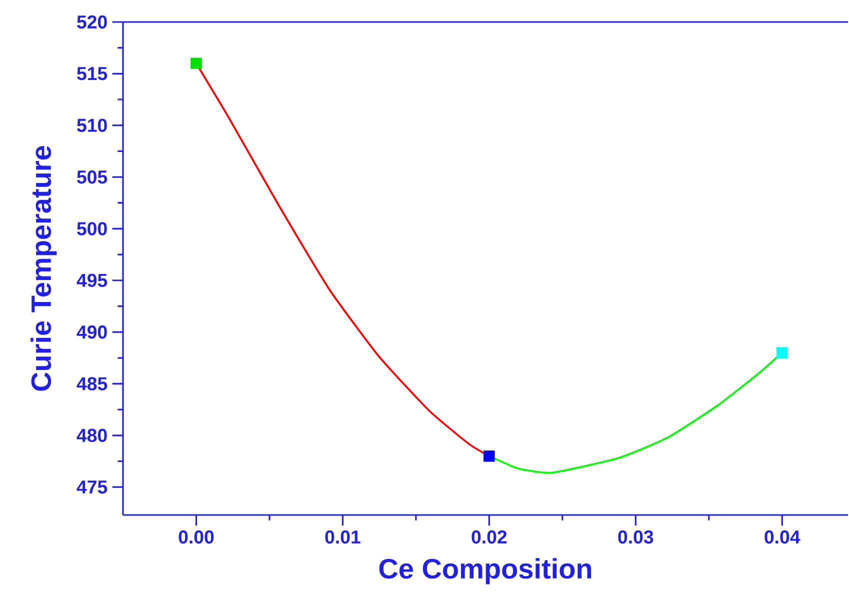  I want to click on y-tick-label: 515, so click(92, 73).